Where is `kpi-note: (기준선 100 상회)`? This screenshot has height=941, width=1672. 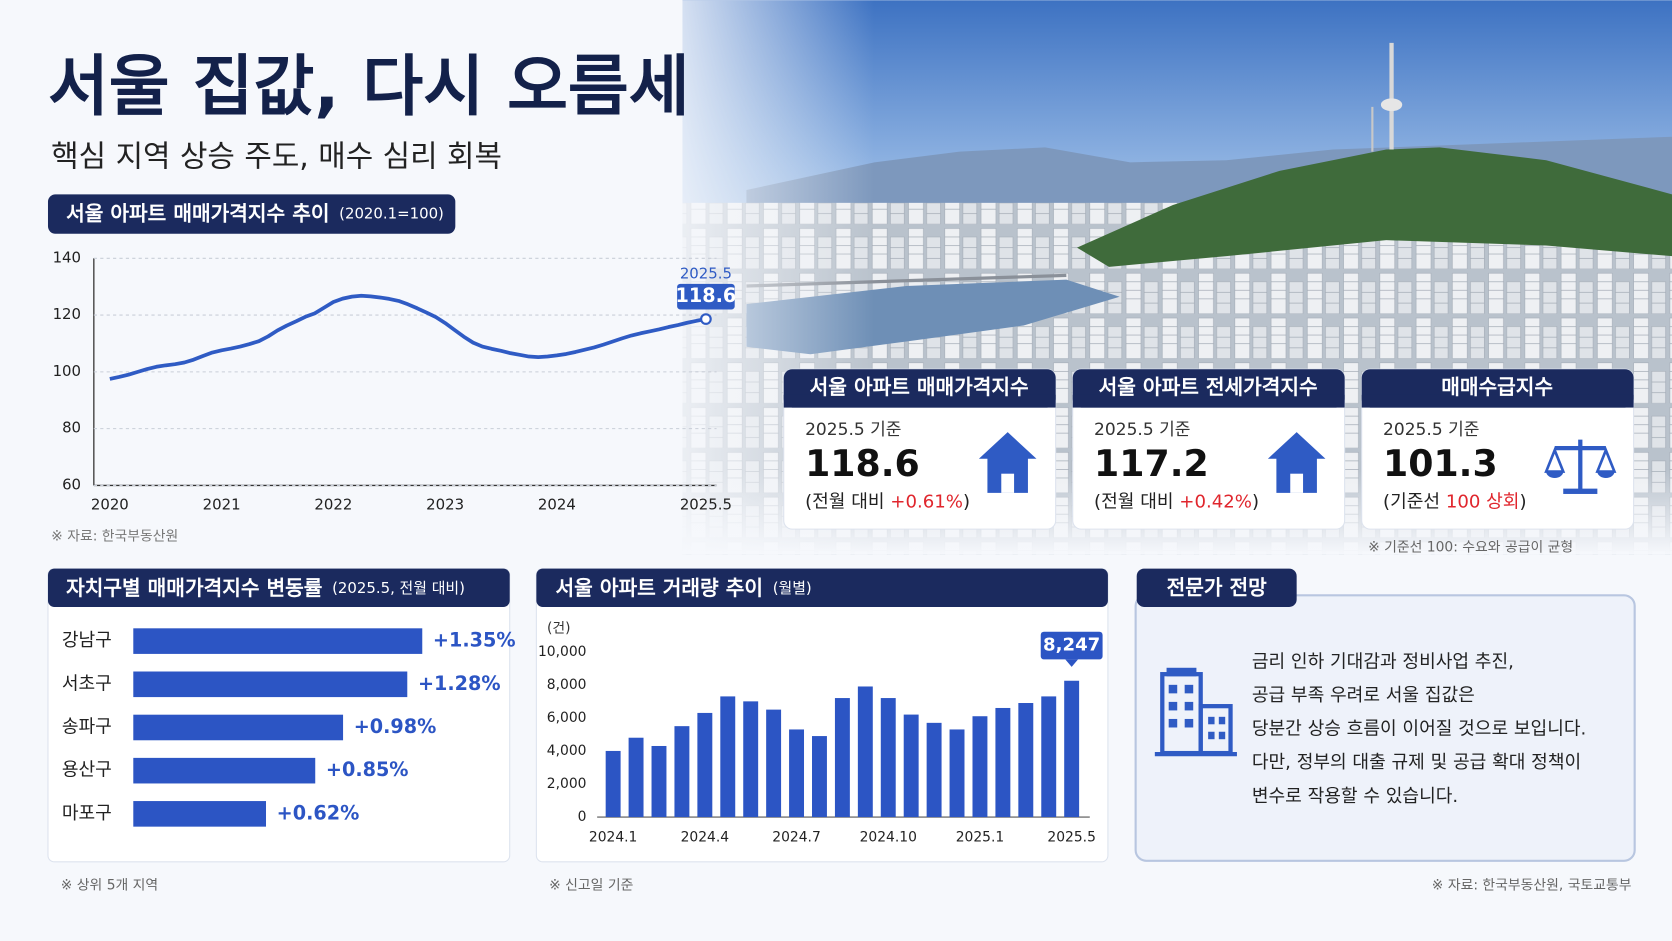
kpi-note: (기준선 100 상회) is located at coordinates (1455, 501).